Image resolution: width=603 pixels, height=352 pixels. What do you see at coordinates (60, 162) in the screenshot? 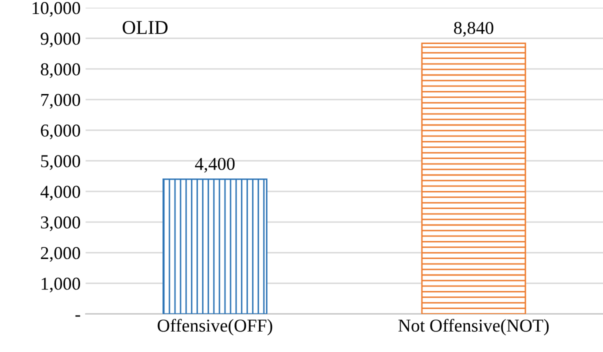
I see `y-tick-label: 5,000` at bounding box center [60, 162].